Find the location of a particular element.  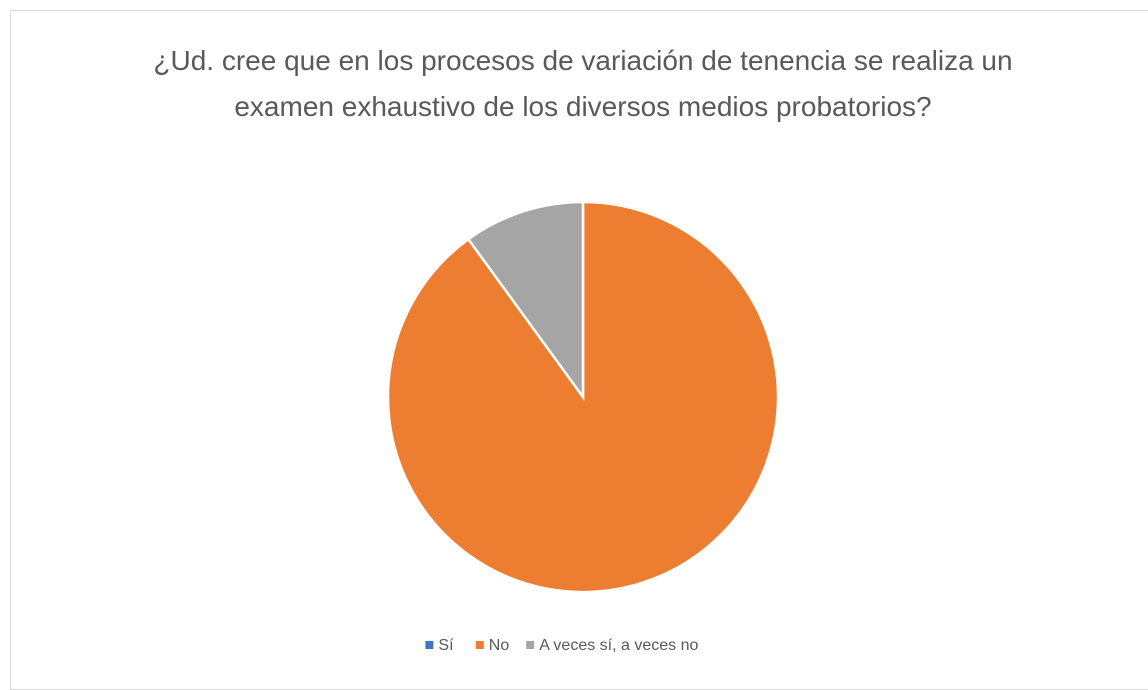

legend-label: No is located at coordinates (499, 645).